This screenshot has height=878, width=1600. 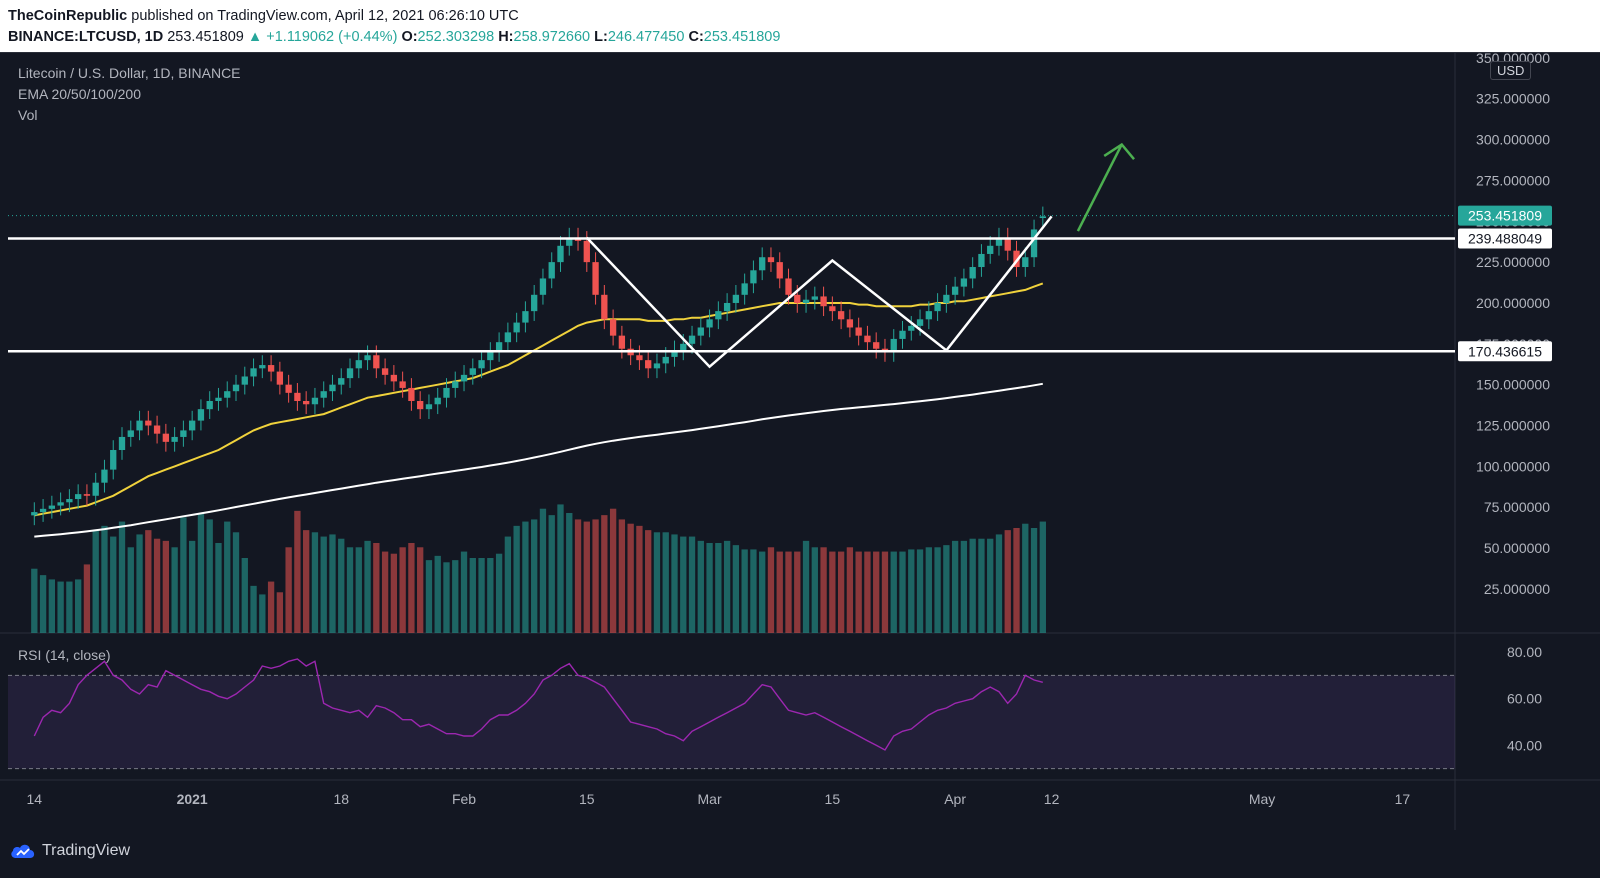 What do you see at coordinates (646, 37) in the screenshot?
I see `low-value: 246.477450` at bounding box center [646, 37].